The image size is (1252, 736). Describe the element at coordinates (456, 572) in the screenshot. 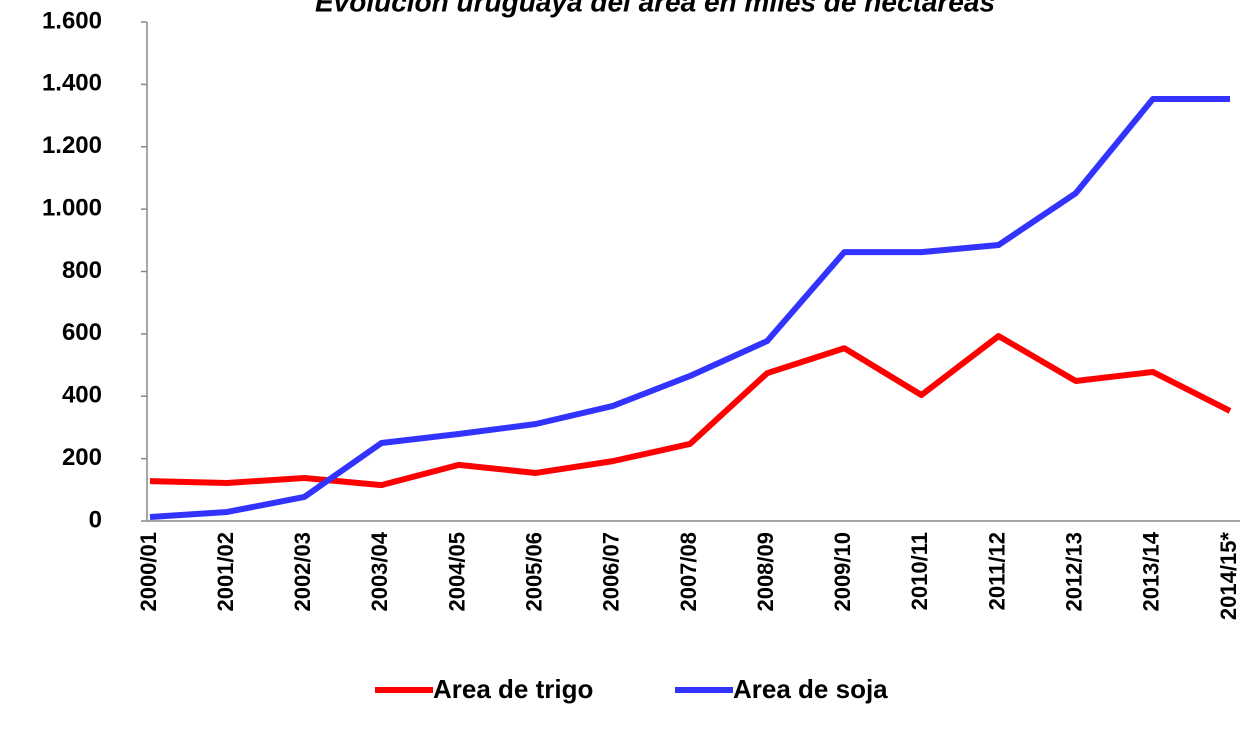

I see `x-tick-label: 2004/05` at that location.